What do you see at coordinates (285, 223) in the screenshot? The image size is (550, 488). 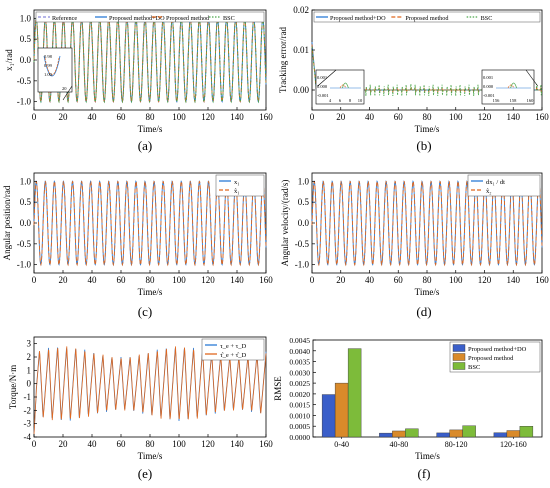 I see `y-axis-label: Angular velocity/(rad/s)` at bounding box center [285, 223].